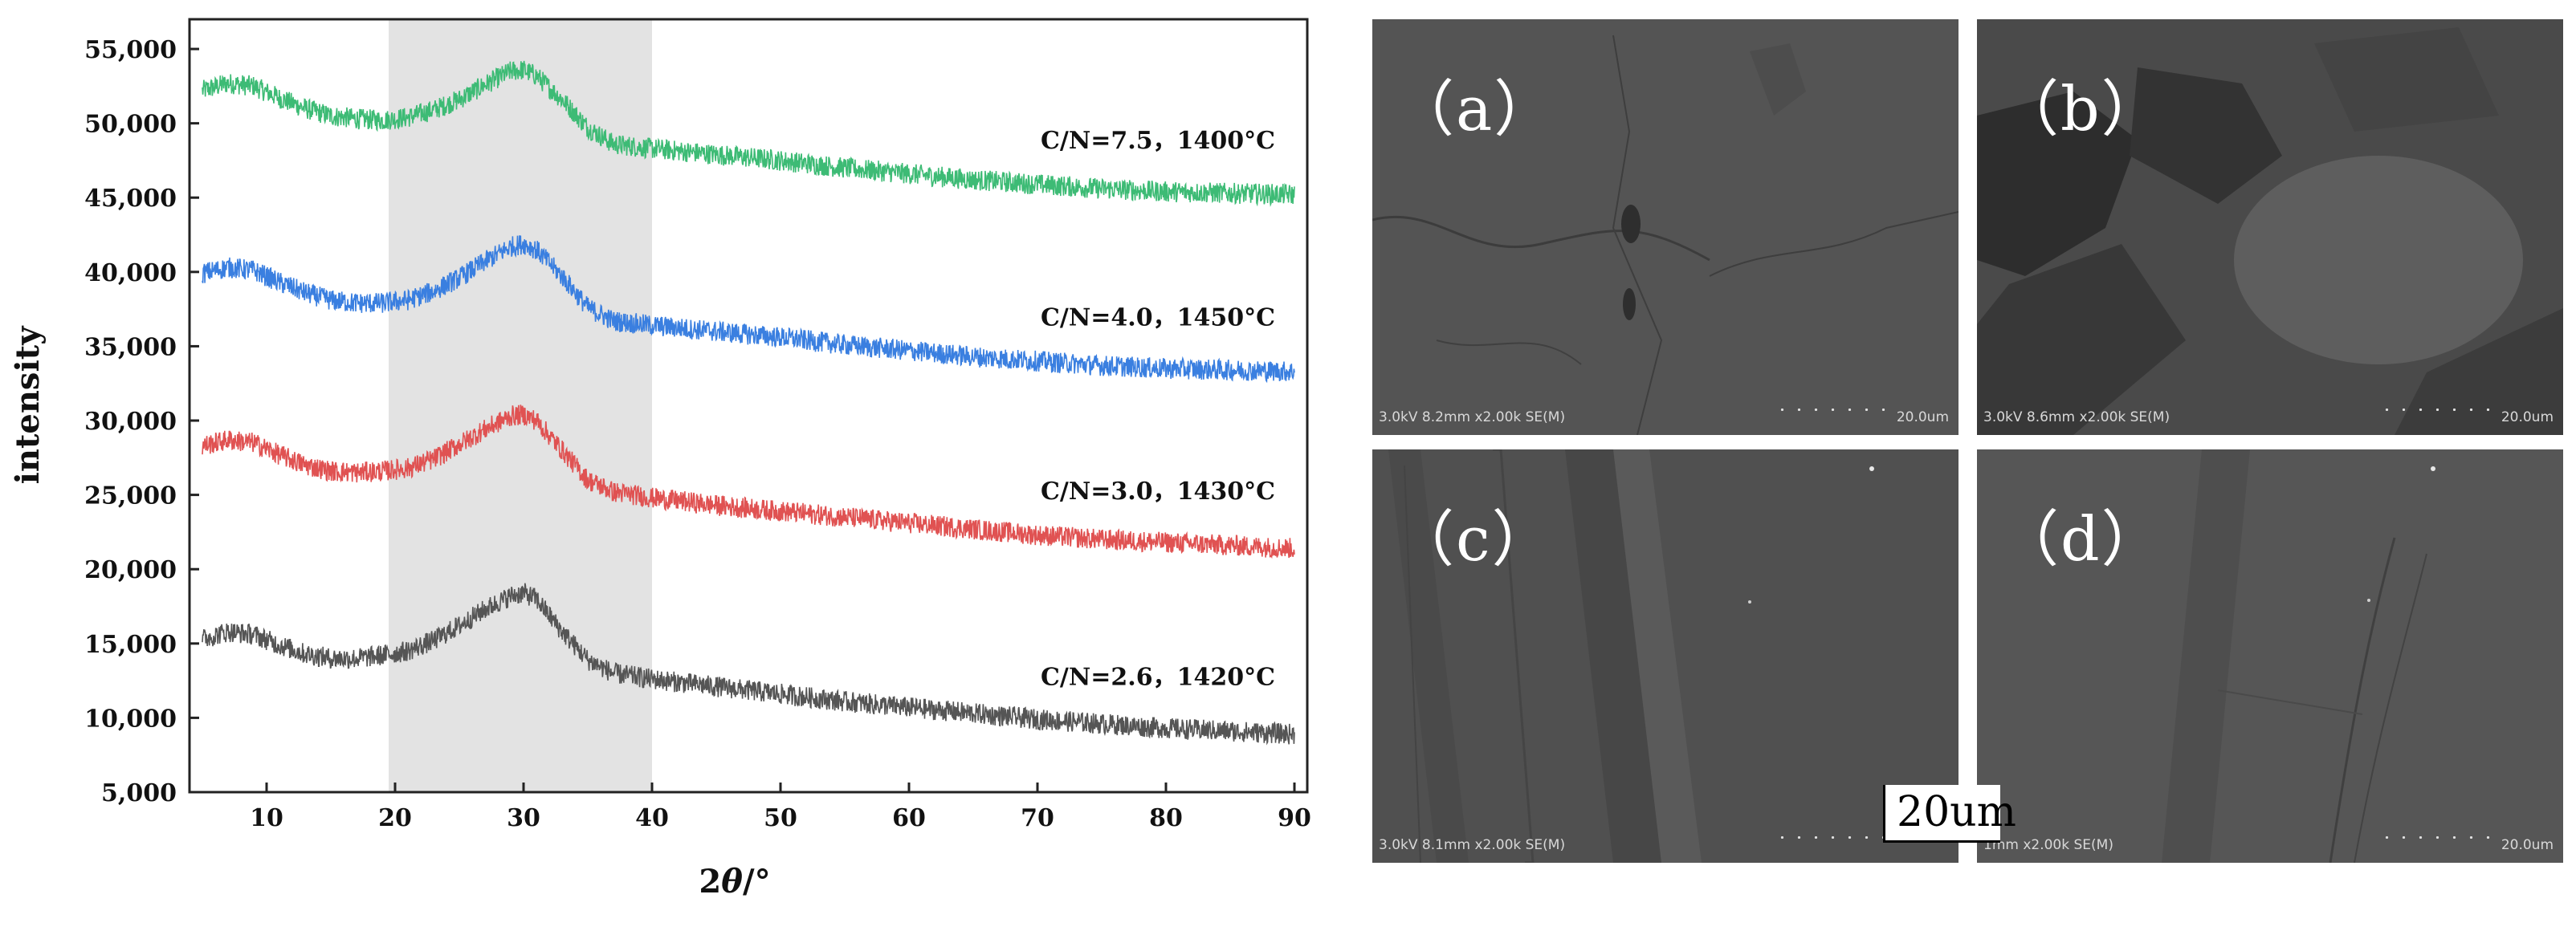 The width and height of the screenshot is (2576, 935). I want to click on sem-scale-d: 20.0um, so click(2527, 845).